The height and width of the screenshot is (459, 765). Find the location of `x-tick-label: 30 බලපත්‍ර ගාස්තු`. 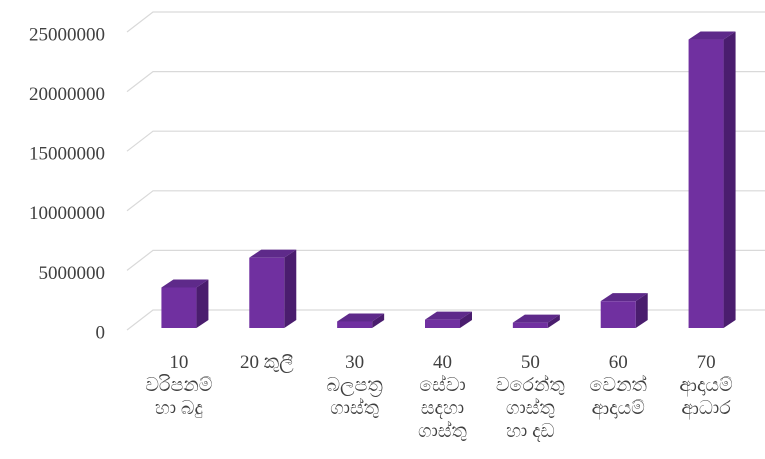

x-tick-label: 30 බලපත්‍ර ගාස්තු is located at coordinates (354, 385).